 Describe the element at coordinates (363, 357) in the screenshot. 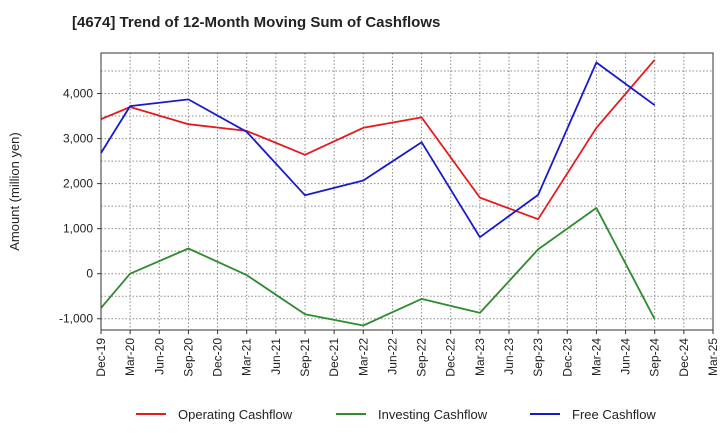

I see `x-tick-label: Mar-22` at that location.